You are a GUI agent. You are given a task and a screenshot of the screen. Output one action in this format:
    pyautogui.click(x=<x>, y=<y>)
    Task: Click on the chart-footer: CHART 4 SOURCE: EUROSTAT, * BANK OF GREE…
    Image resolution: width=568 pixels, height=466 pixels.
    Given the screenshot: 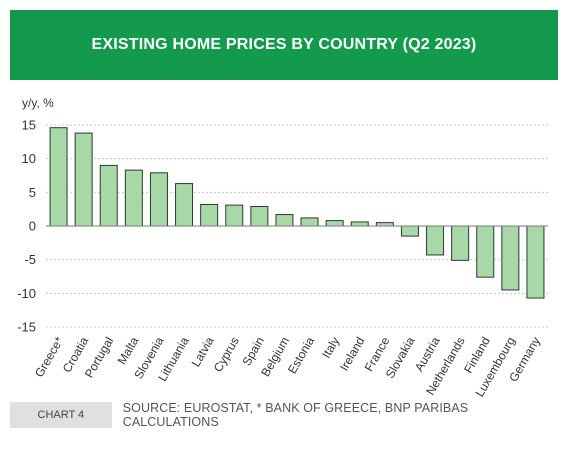 What is the action you would take?
    pyautogui.click(x=284, y=415)
    